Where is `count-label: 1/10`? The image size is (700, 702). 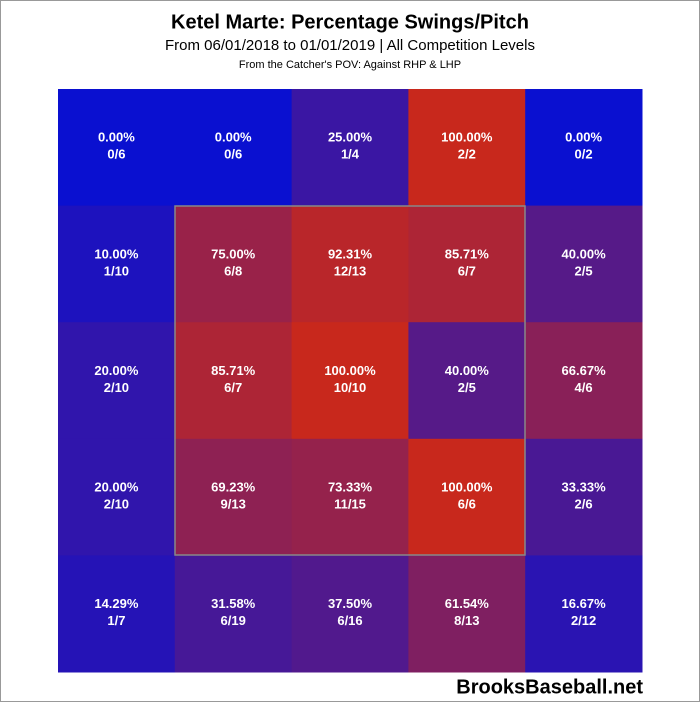
count-label: 1/10 is located at coordinates (116, 270).